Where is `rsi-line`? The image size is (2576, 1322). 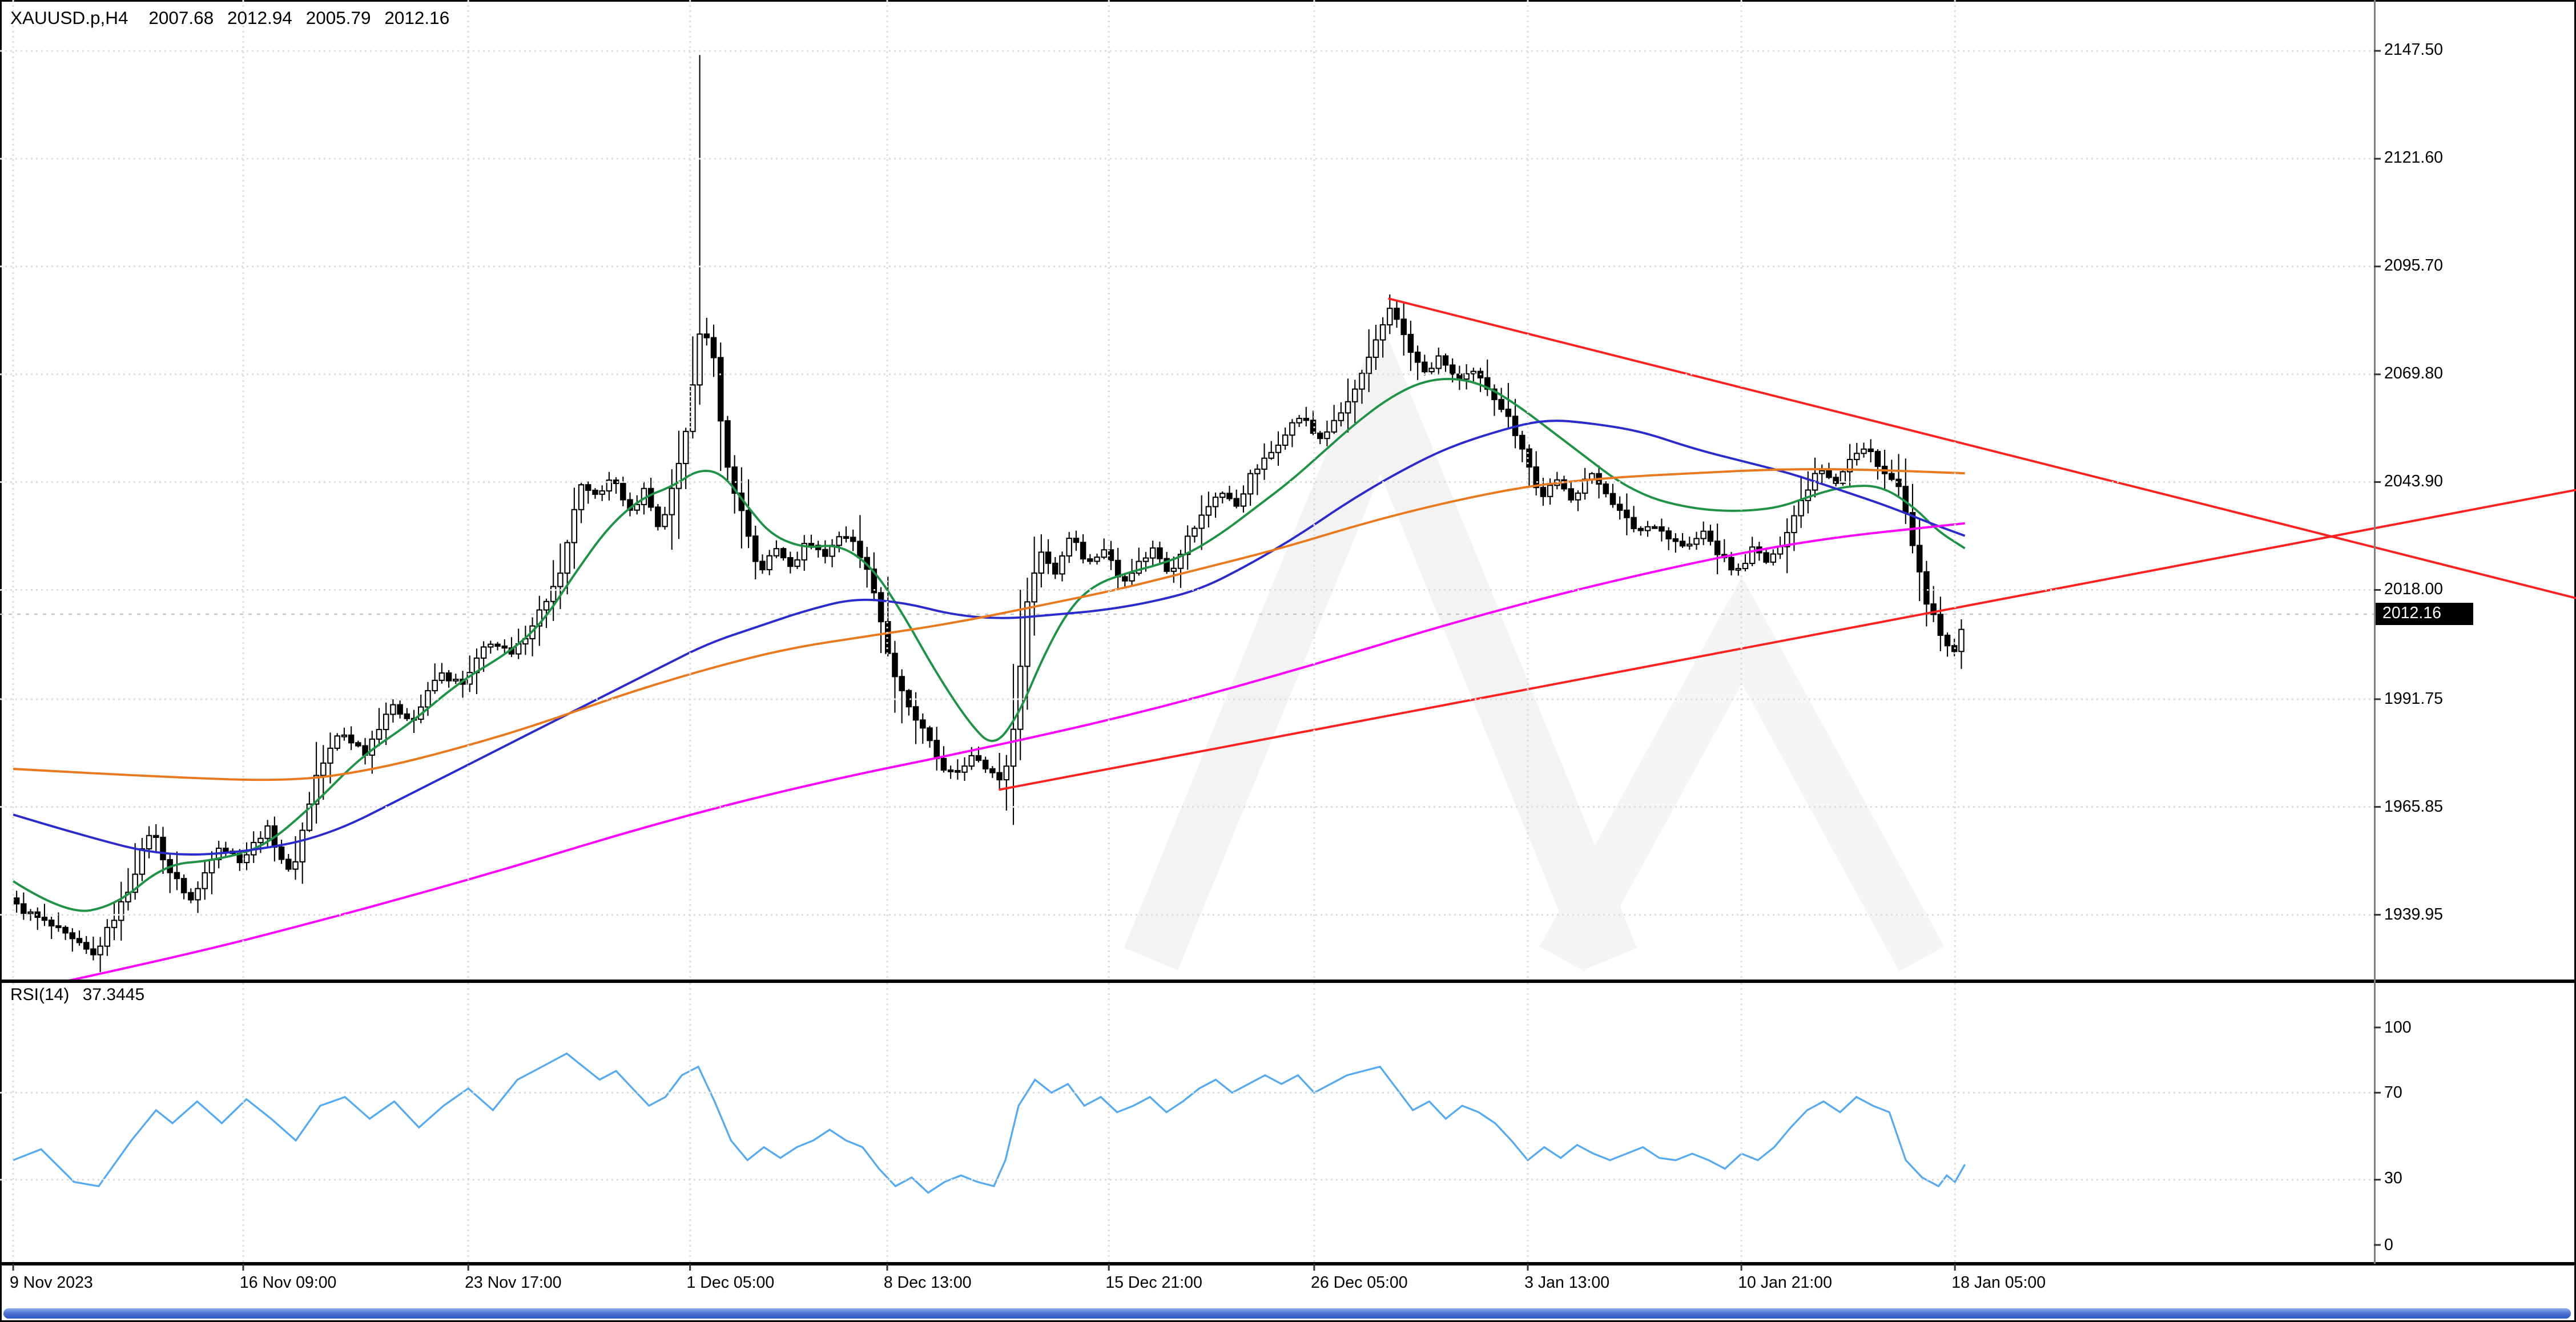 rsi-line is located at coordinates (989, 1123).